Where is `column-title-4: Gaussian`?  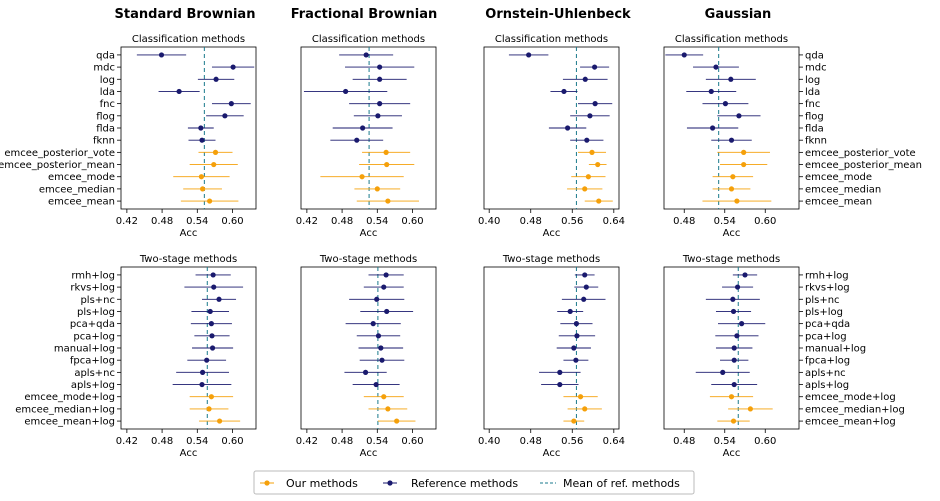
column-title-4: Gaussian is located at coordinates (738, 14).